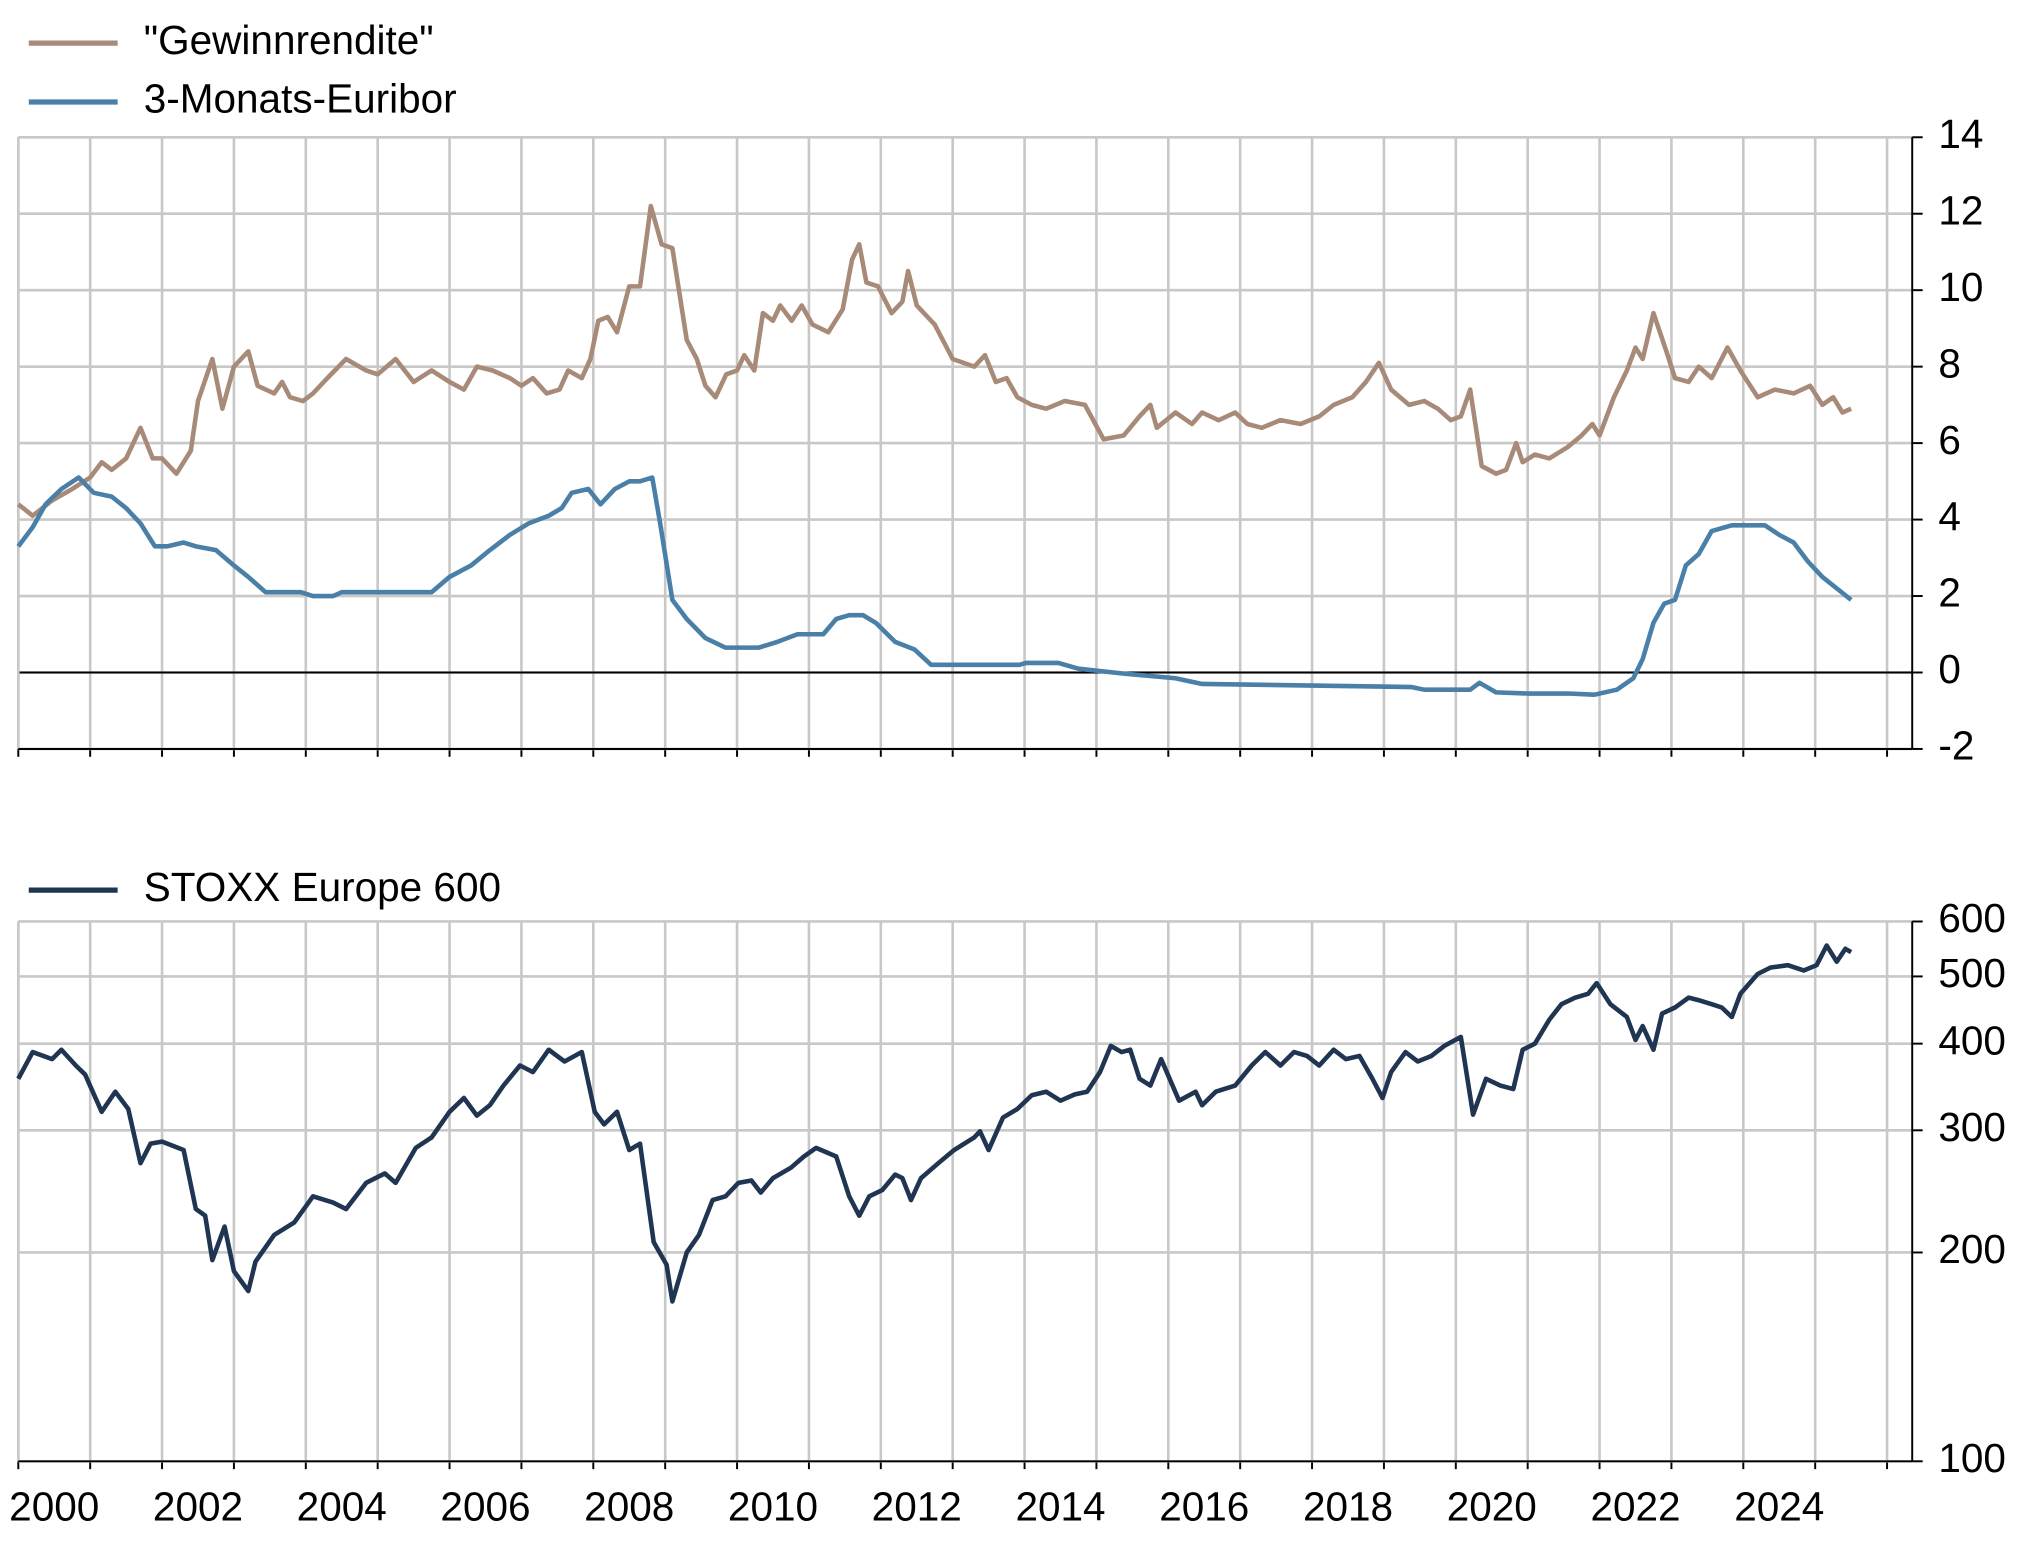  Describe the element at coordinates (54, 1506) in the screenshot. I see `x-tick-label: 2000` at that location.